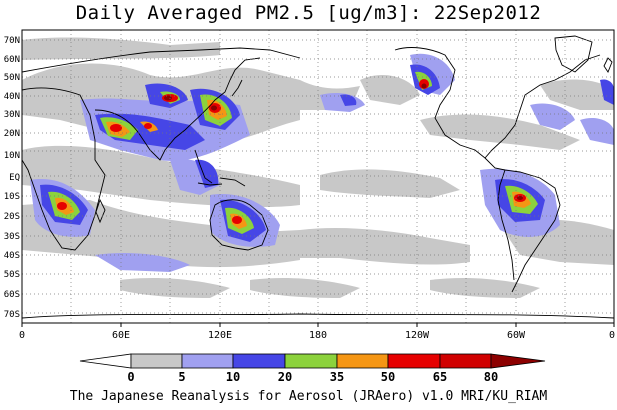  What do you see at coordinates (417, 335) in the screenshot?
I see `lon-label: 120W` at bounding box center [417, 335].